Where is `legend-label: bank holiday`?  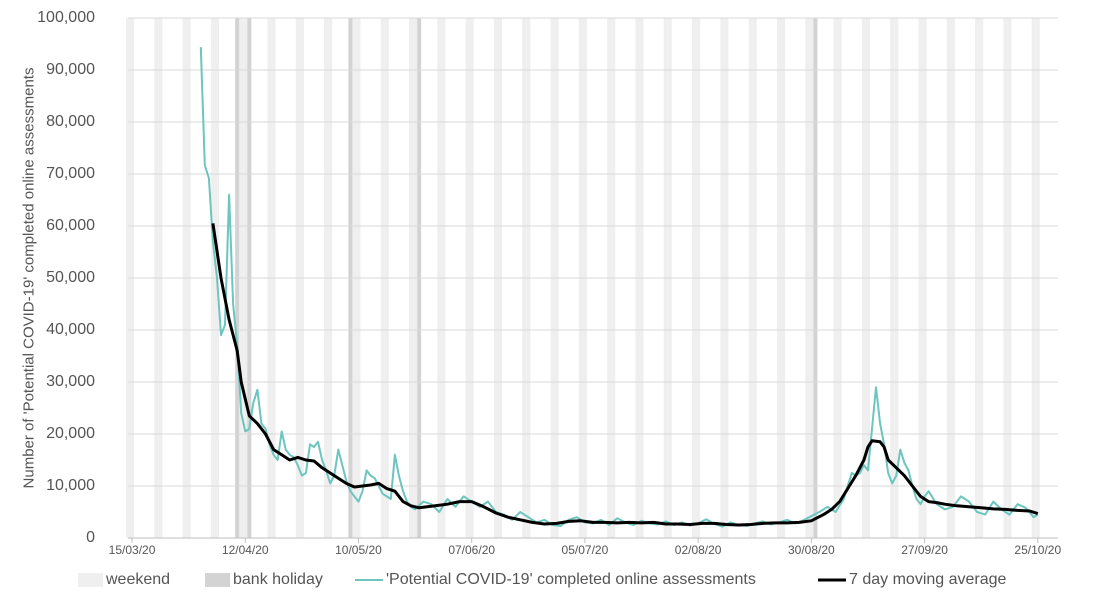 legend-label: bank holiday is located at coordinates (278, 579).